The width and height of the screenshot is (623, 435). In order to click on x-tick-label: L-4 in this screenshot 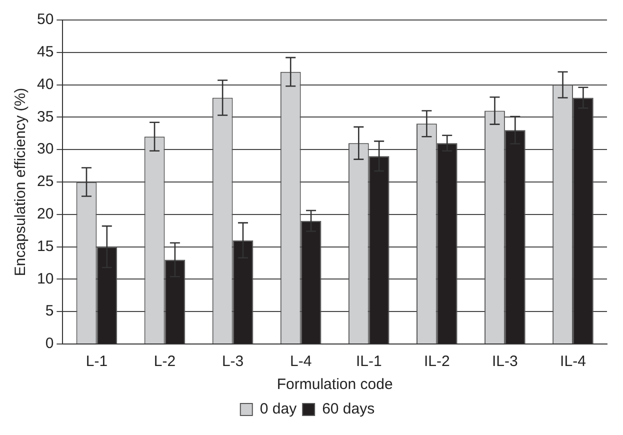, I will do `click(301, 361)`.